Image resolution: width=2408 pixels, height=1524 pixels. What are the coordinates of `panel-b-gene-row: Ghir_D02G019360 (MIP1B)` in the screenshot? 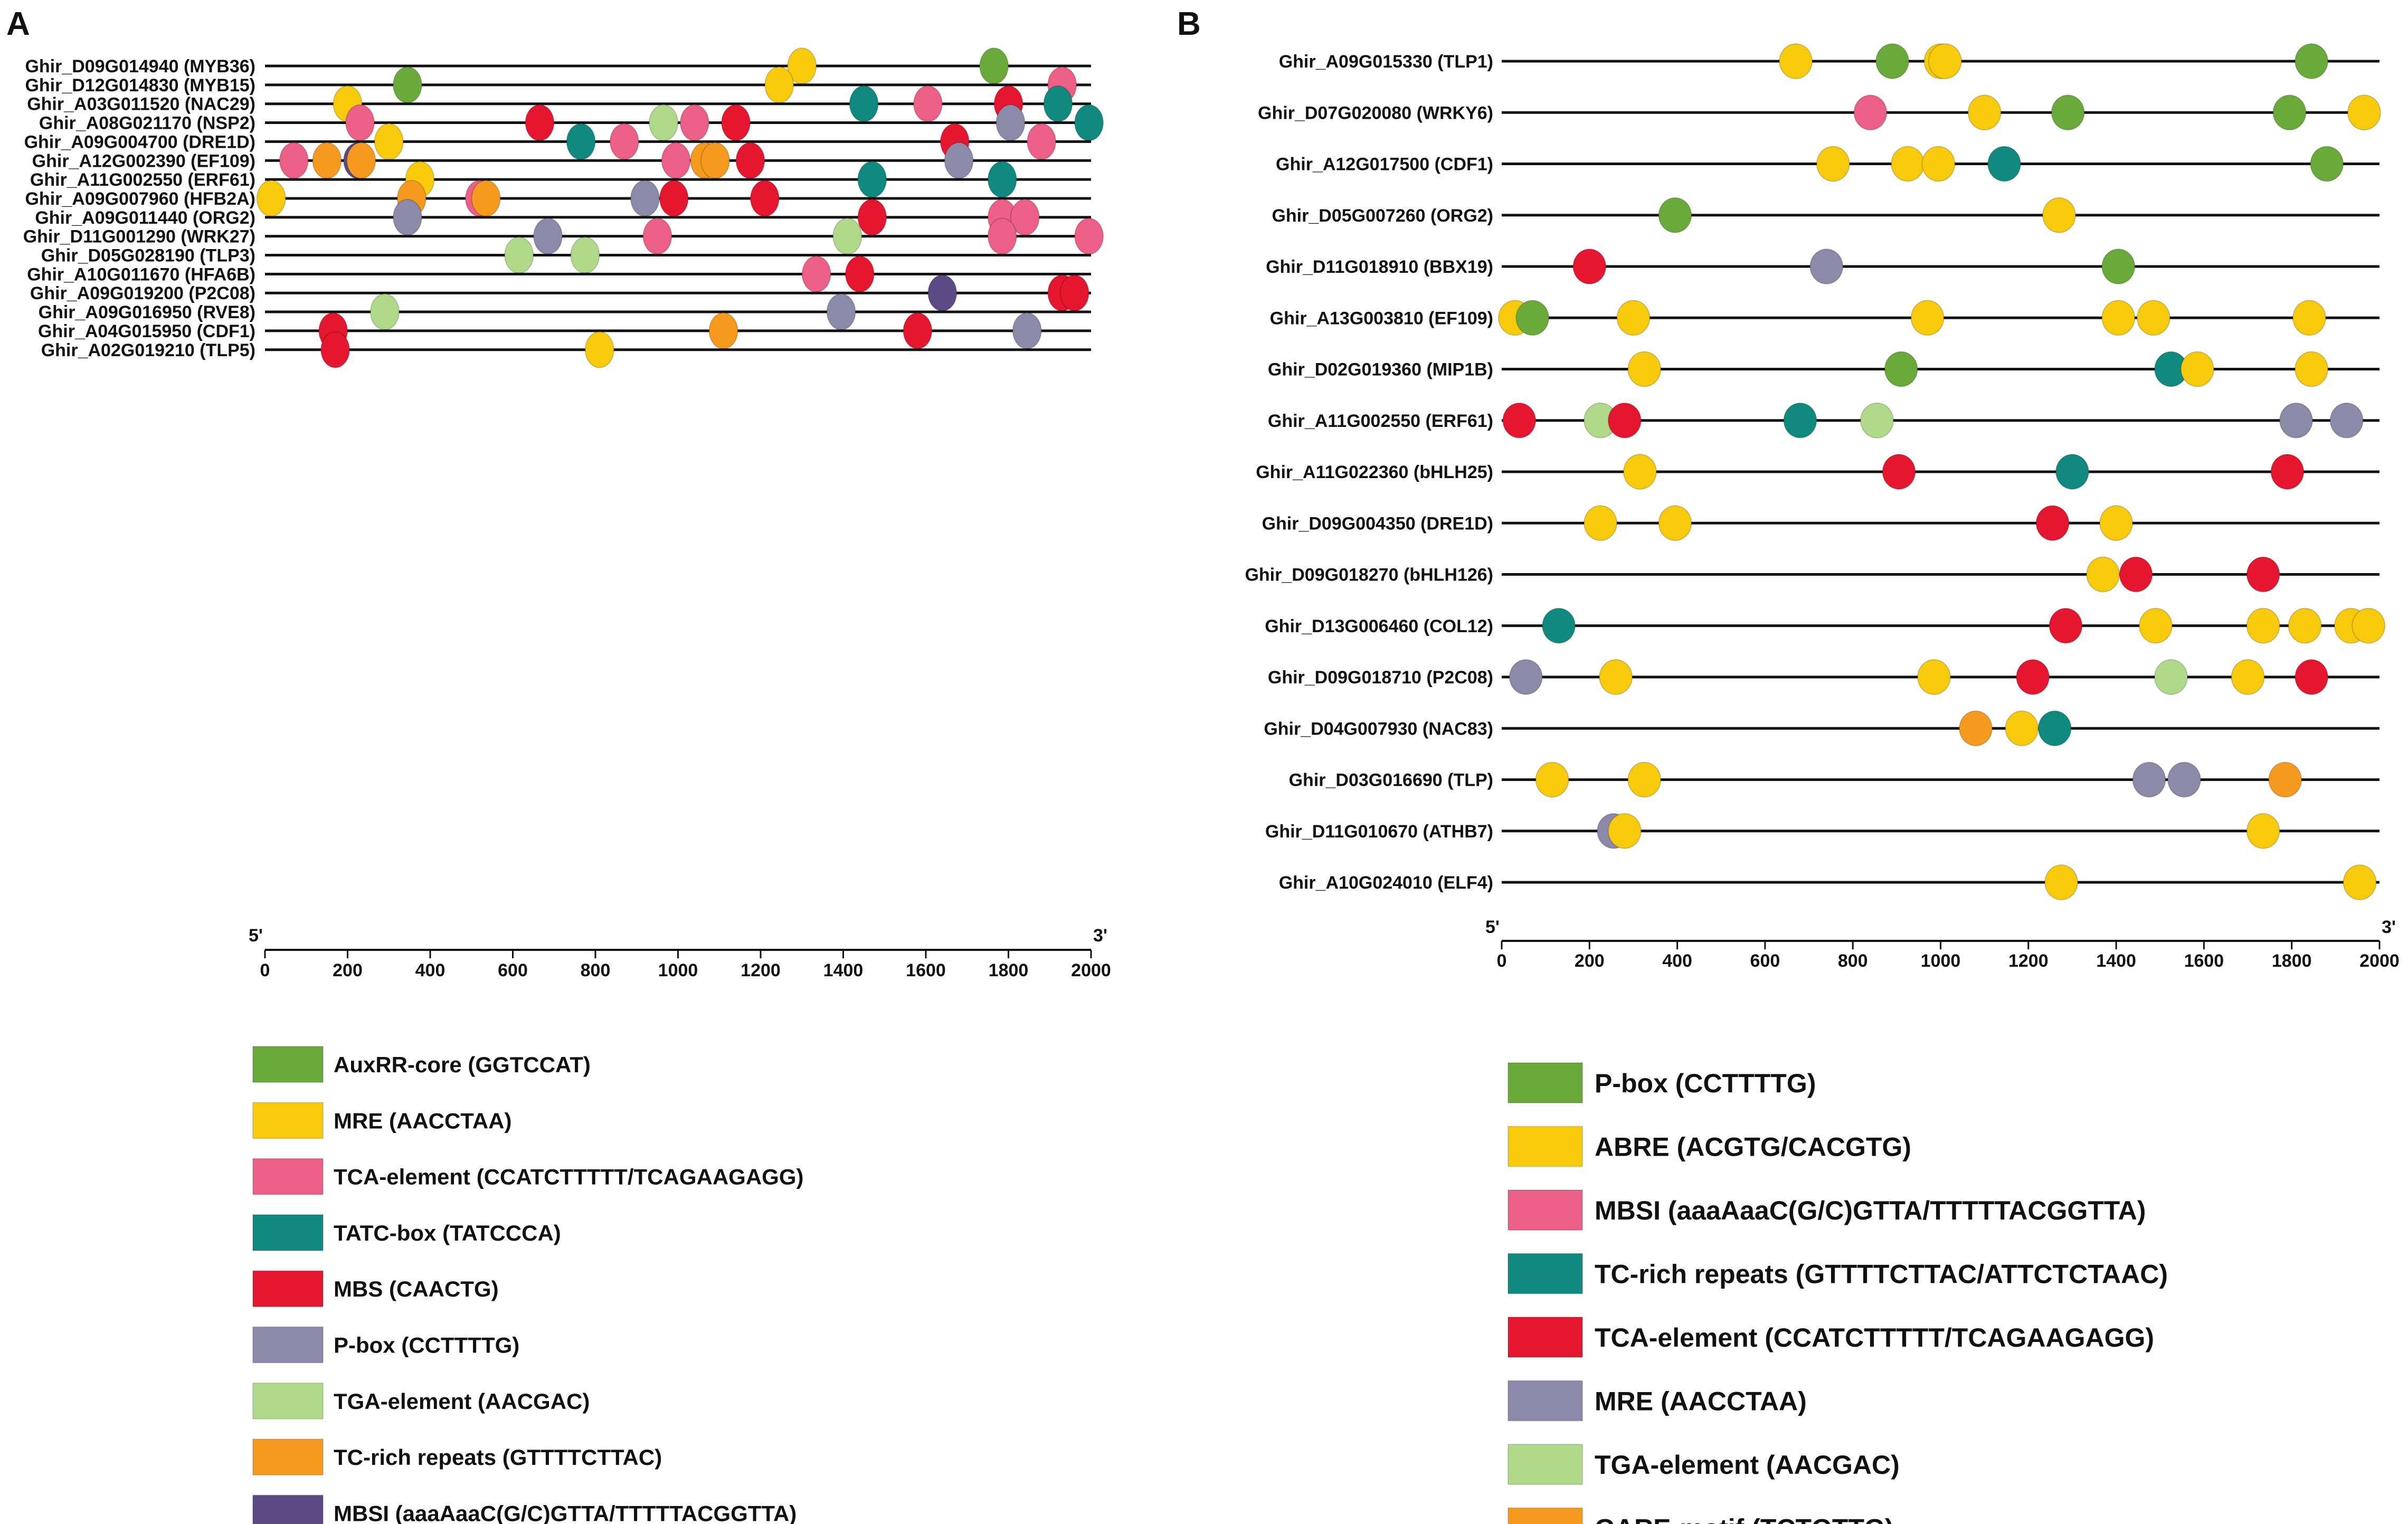 It's located at (1823, 369).